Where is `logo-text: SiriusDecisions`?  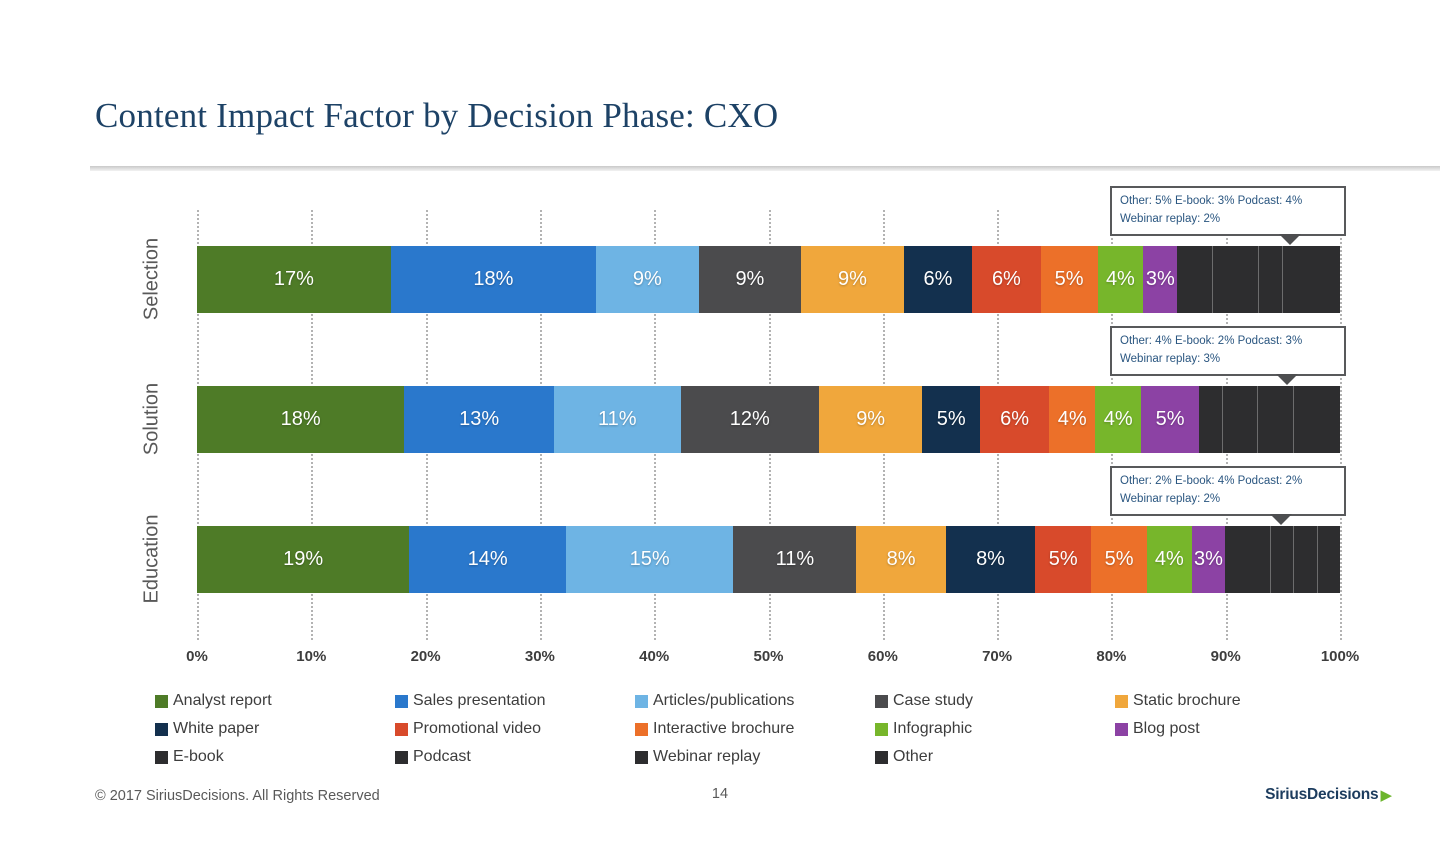
logo-text: SiriusDecisions is located at coordinates (1322, 794).